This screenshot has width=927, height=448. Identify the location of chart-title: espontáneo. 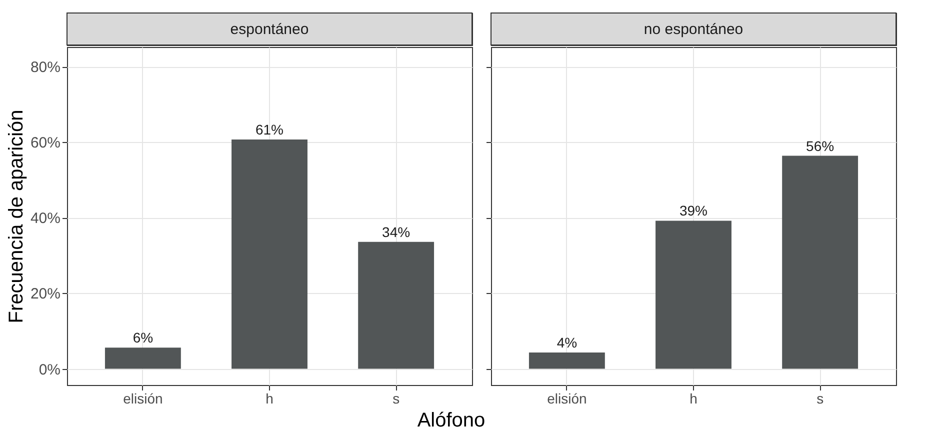
(269, 29).